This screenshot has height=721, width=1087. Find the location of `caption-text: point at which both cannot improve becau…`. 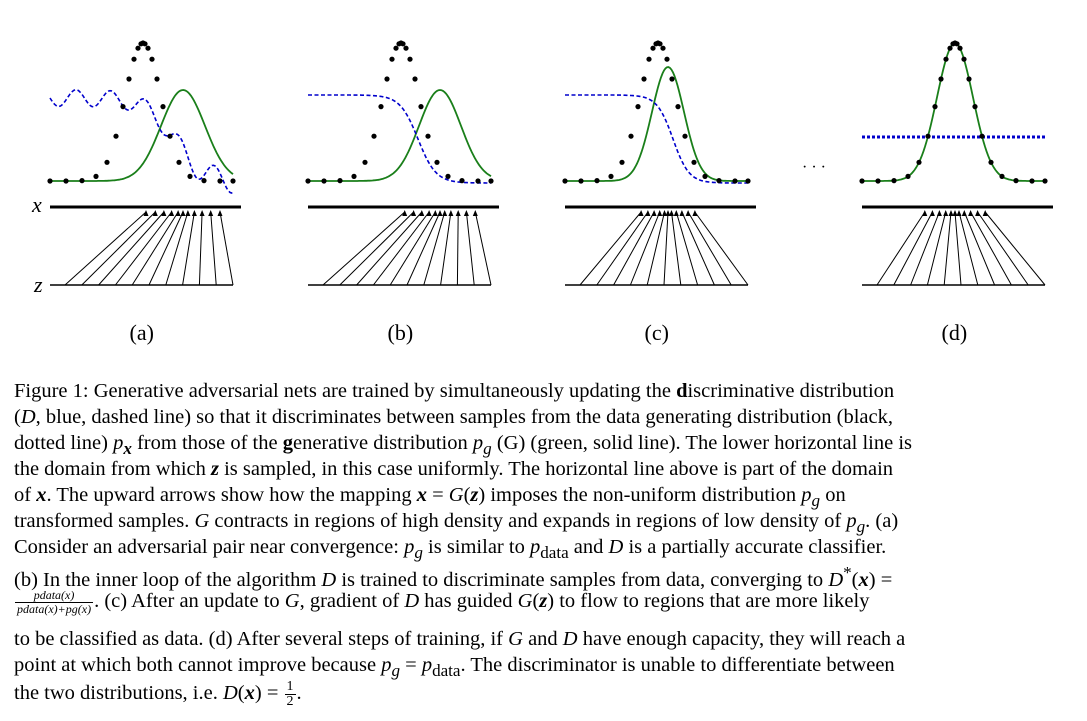

caption-text: point at which both cannot improve becau… is located at coordinates (198, 665).